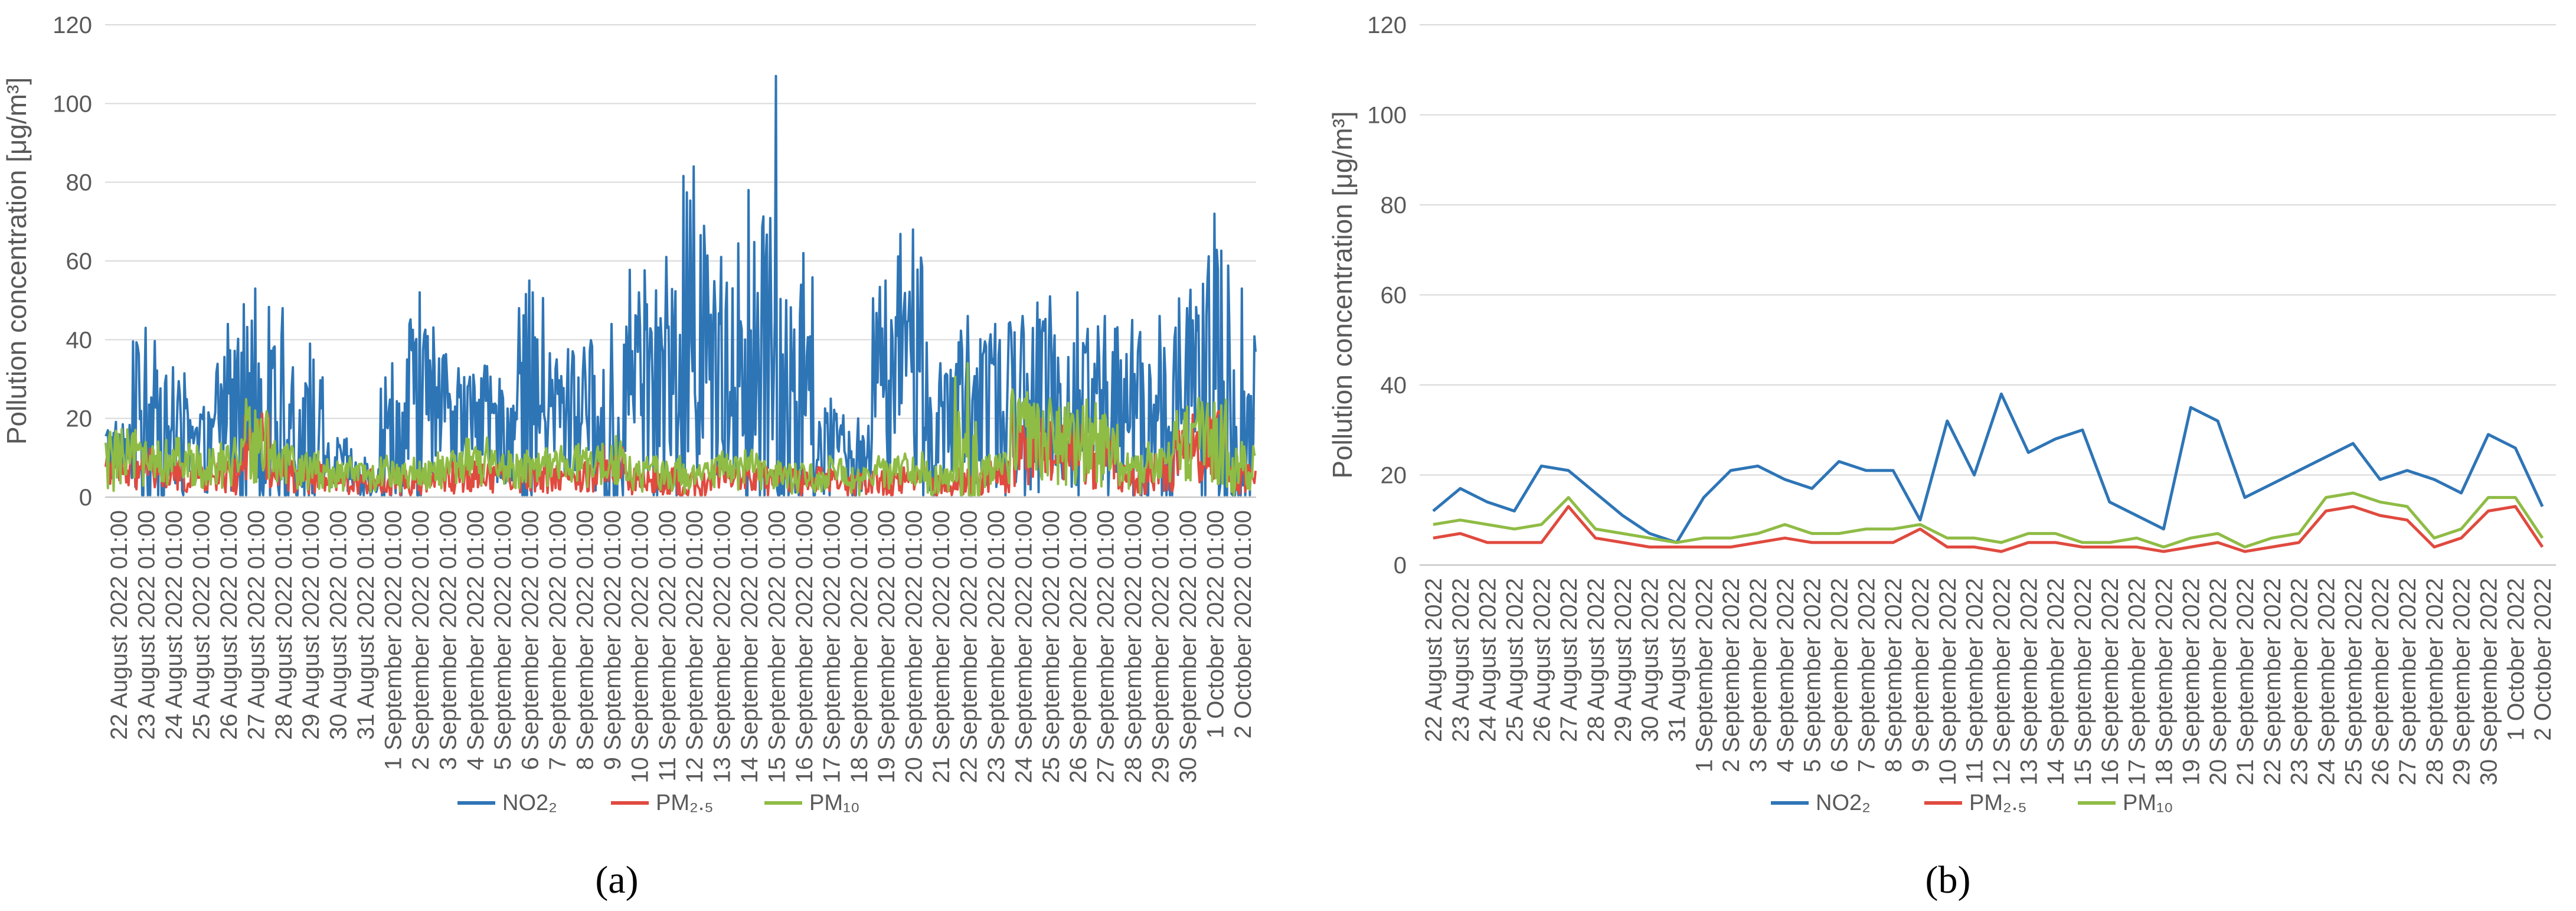 Image resolution: width=2576 pixels, height=911 pixels. Describe the element at coordinates (1024, 647) in the screenshot. I see `x-tick-label: 24 September 2022 01:00` at that location.